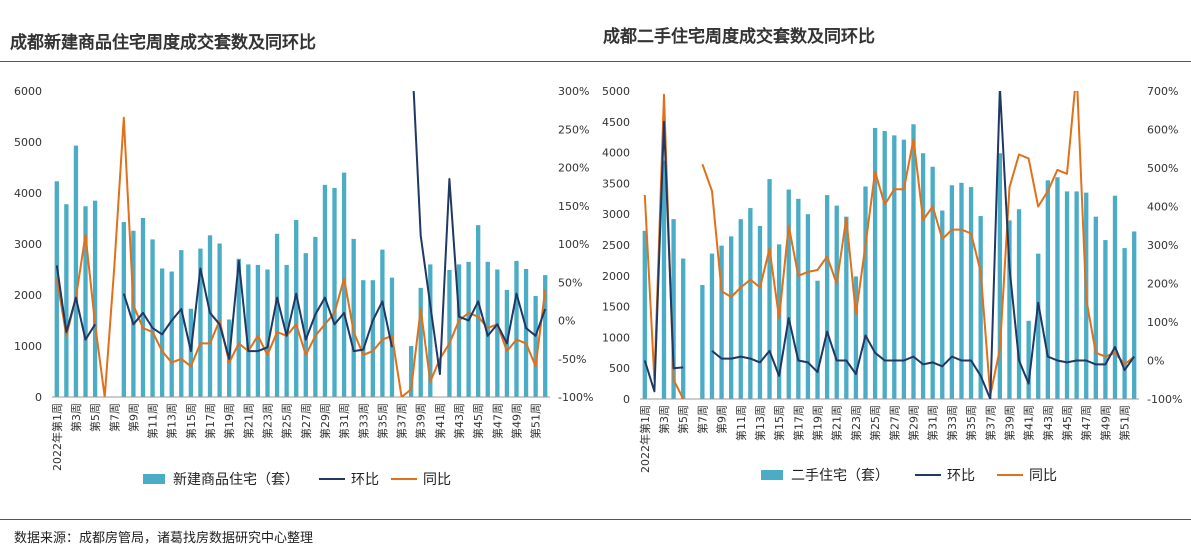  I want to click on left-x-tick: 第13周, so click(172, 421).